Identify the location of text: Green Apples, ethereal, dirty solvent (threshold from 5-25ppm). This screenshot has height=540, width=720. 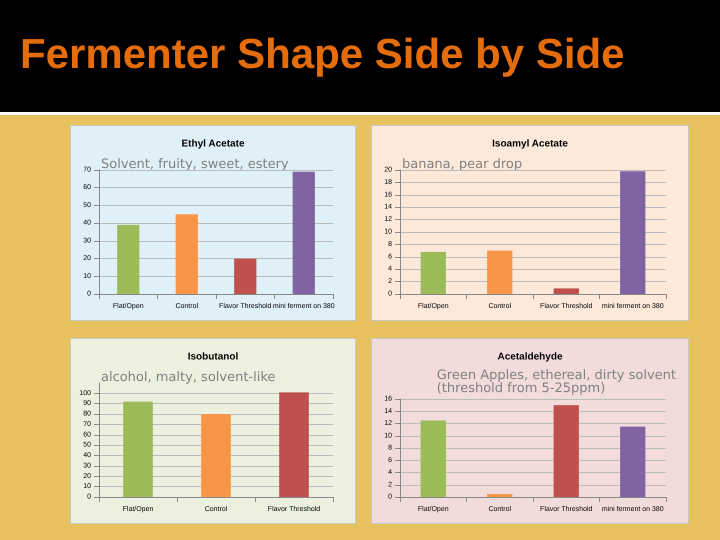
(556, 382).